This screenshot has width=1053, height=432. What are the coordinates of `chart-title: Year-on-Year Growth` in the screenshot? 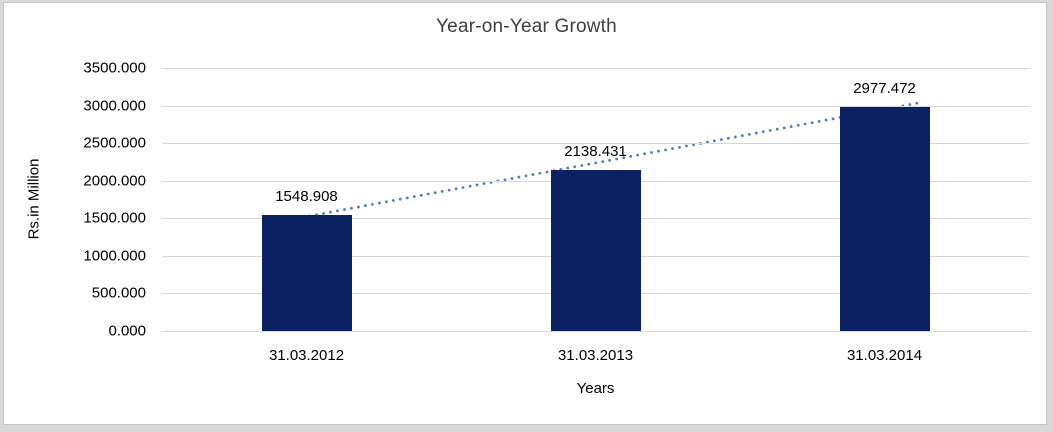 It's located at (526, 26).